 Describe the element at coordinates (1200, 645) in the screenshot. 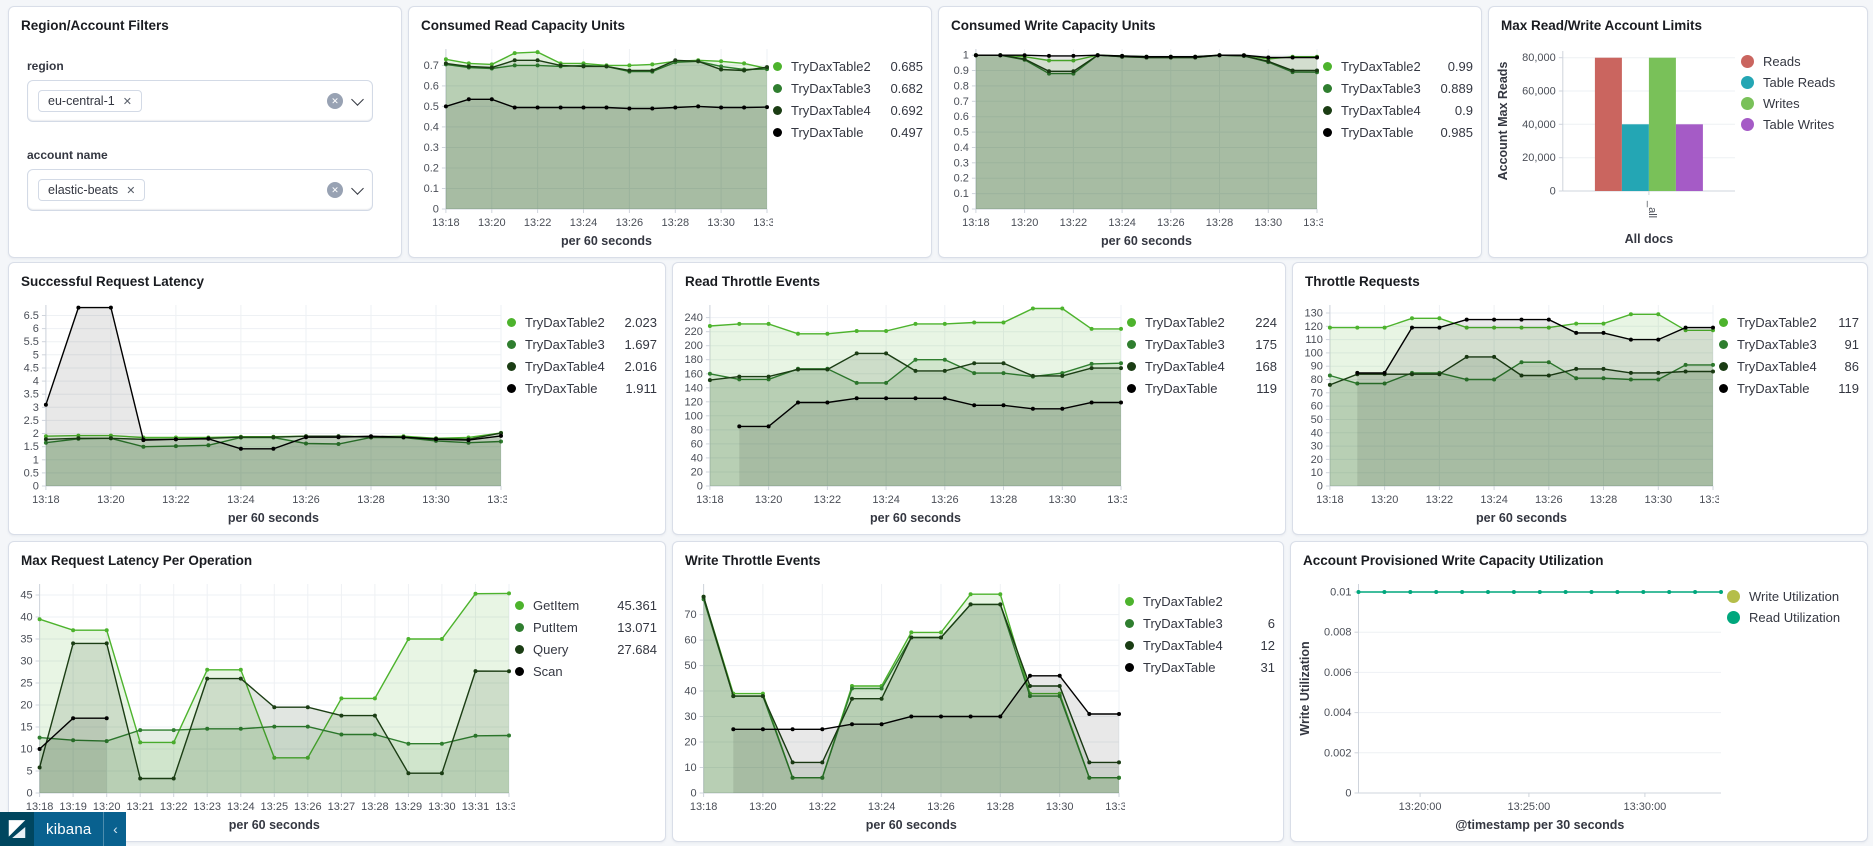

I see `legend-item-trydaxtable4: TryDaxTable4 12` at that location.